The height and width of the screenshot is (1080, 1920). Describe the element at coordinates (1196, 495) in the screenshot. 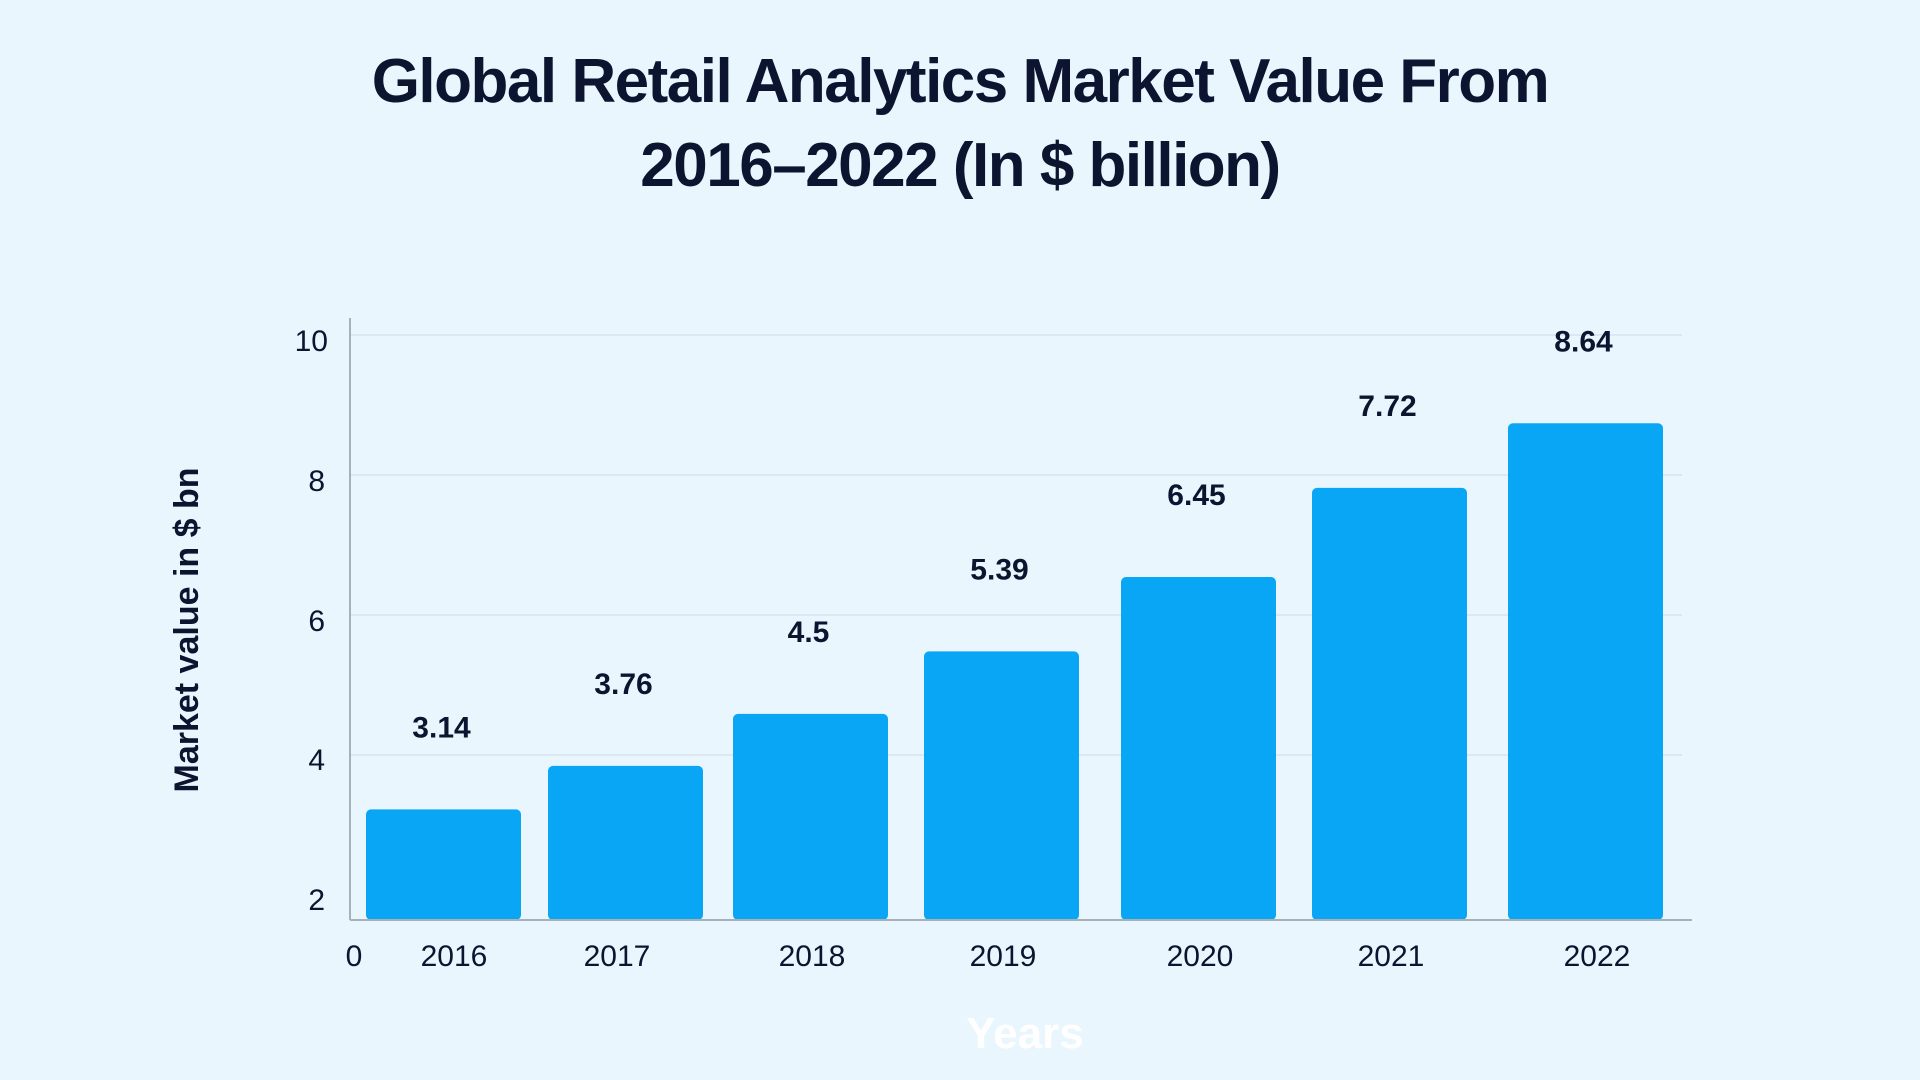

I see `value-label-2020: 6.45` at that location.